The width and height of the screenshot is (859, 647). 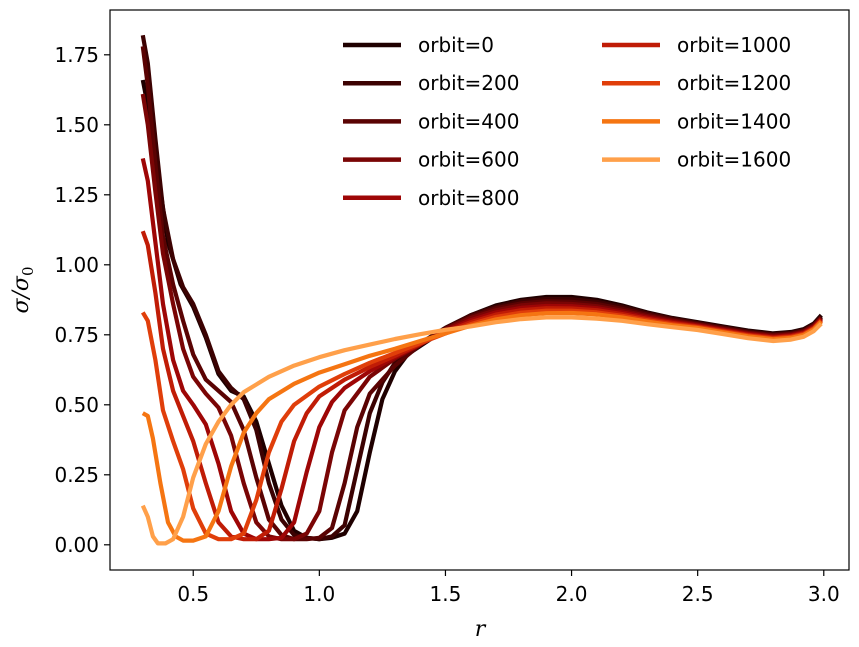 I want to click on y-tick-label: 0.00, so click(x=76, y=545).